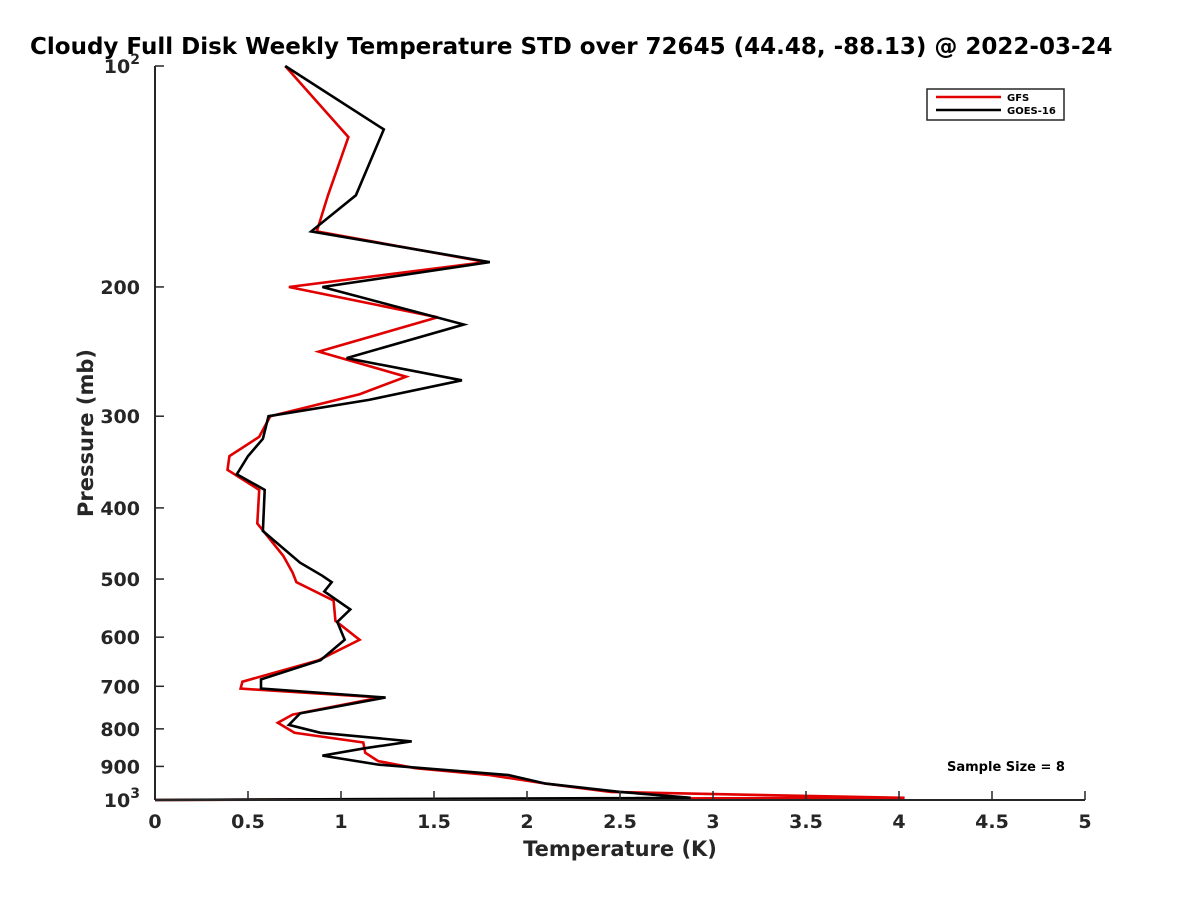  I want to click on y-tick-label: 900, so click(120, 767).